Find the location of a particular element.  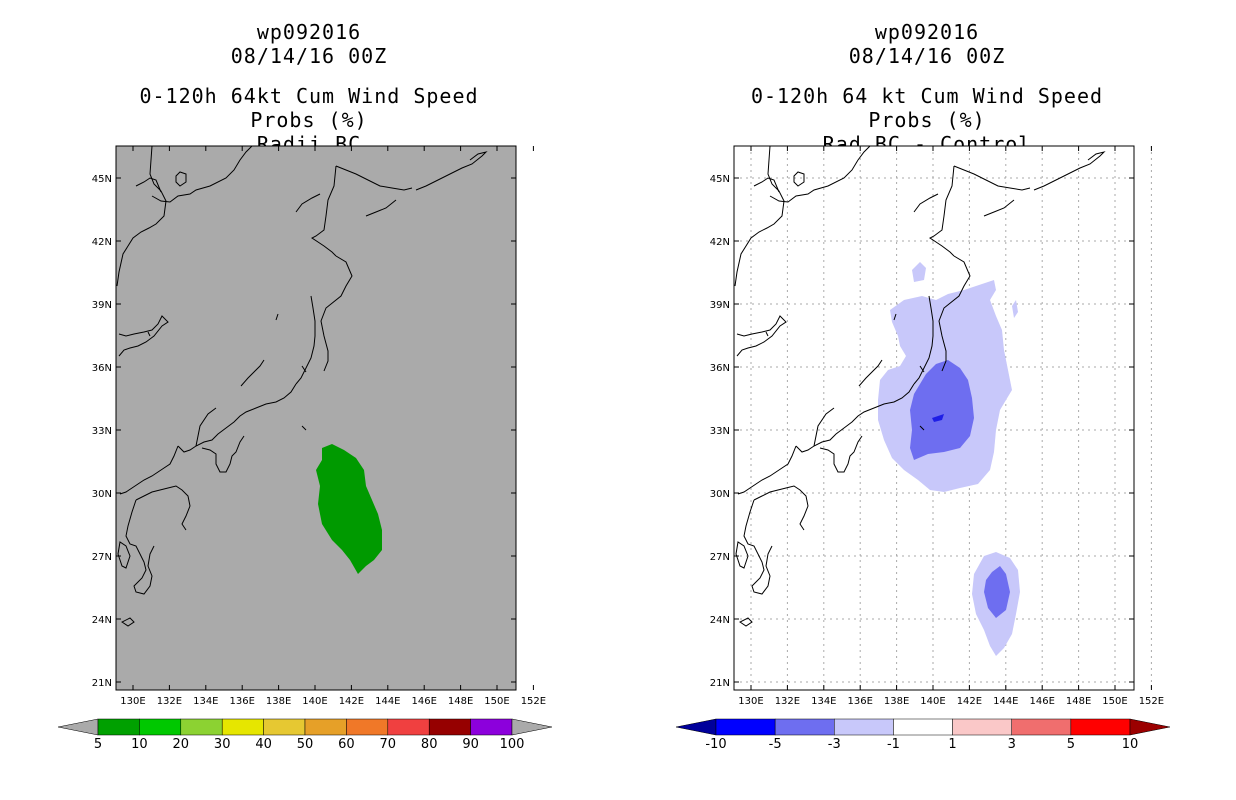

legend-label: -10 is located at coordinates (715, 744).